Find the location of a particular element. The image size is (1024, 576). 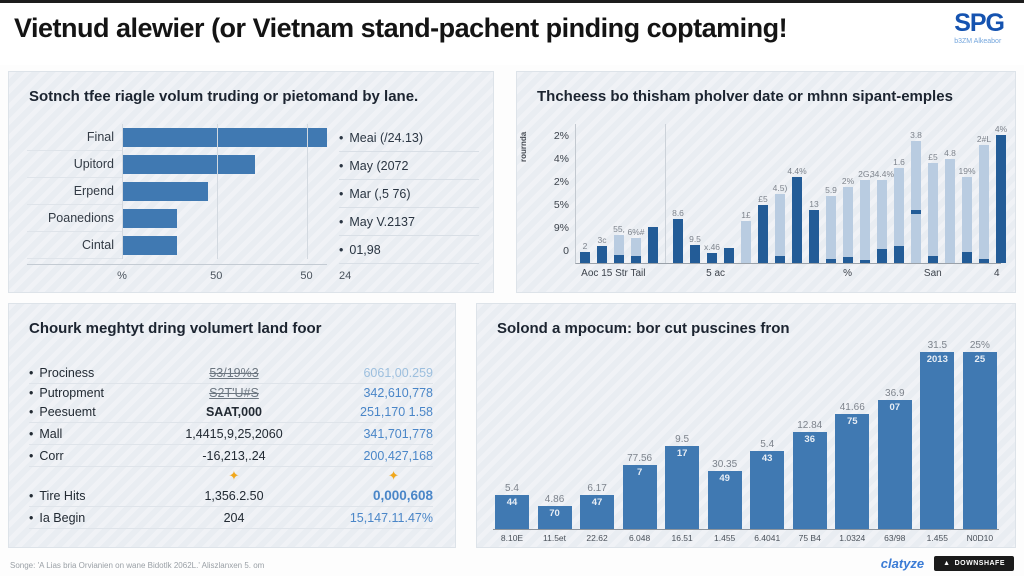

x-tick: 50 is located at coordinates (306, 276).